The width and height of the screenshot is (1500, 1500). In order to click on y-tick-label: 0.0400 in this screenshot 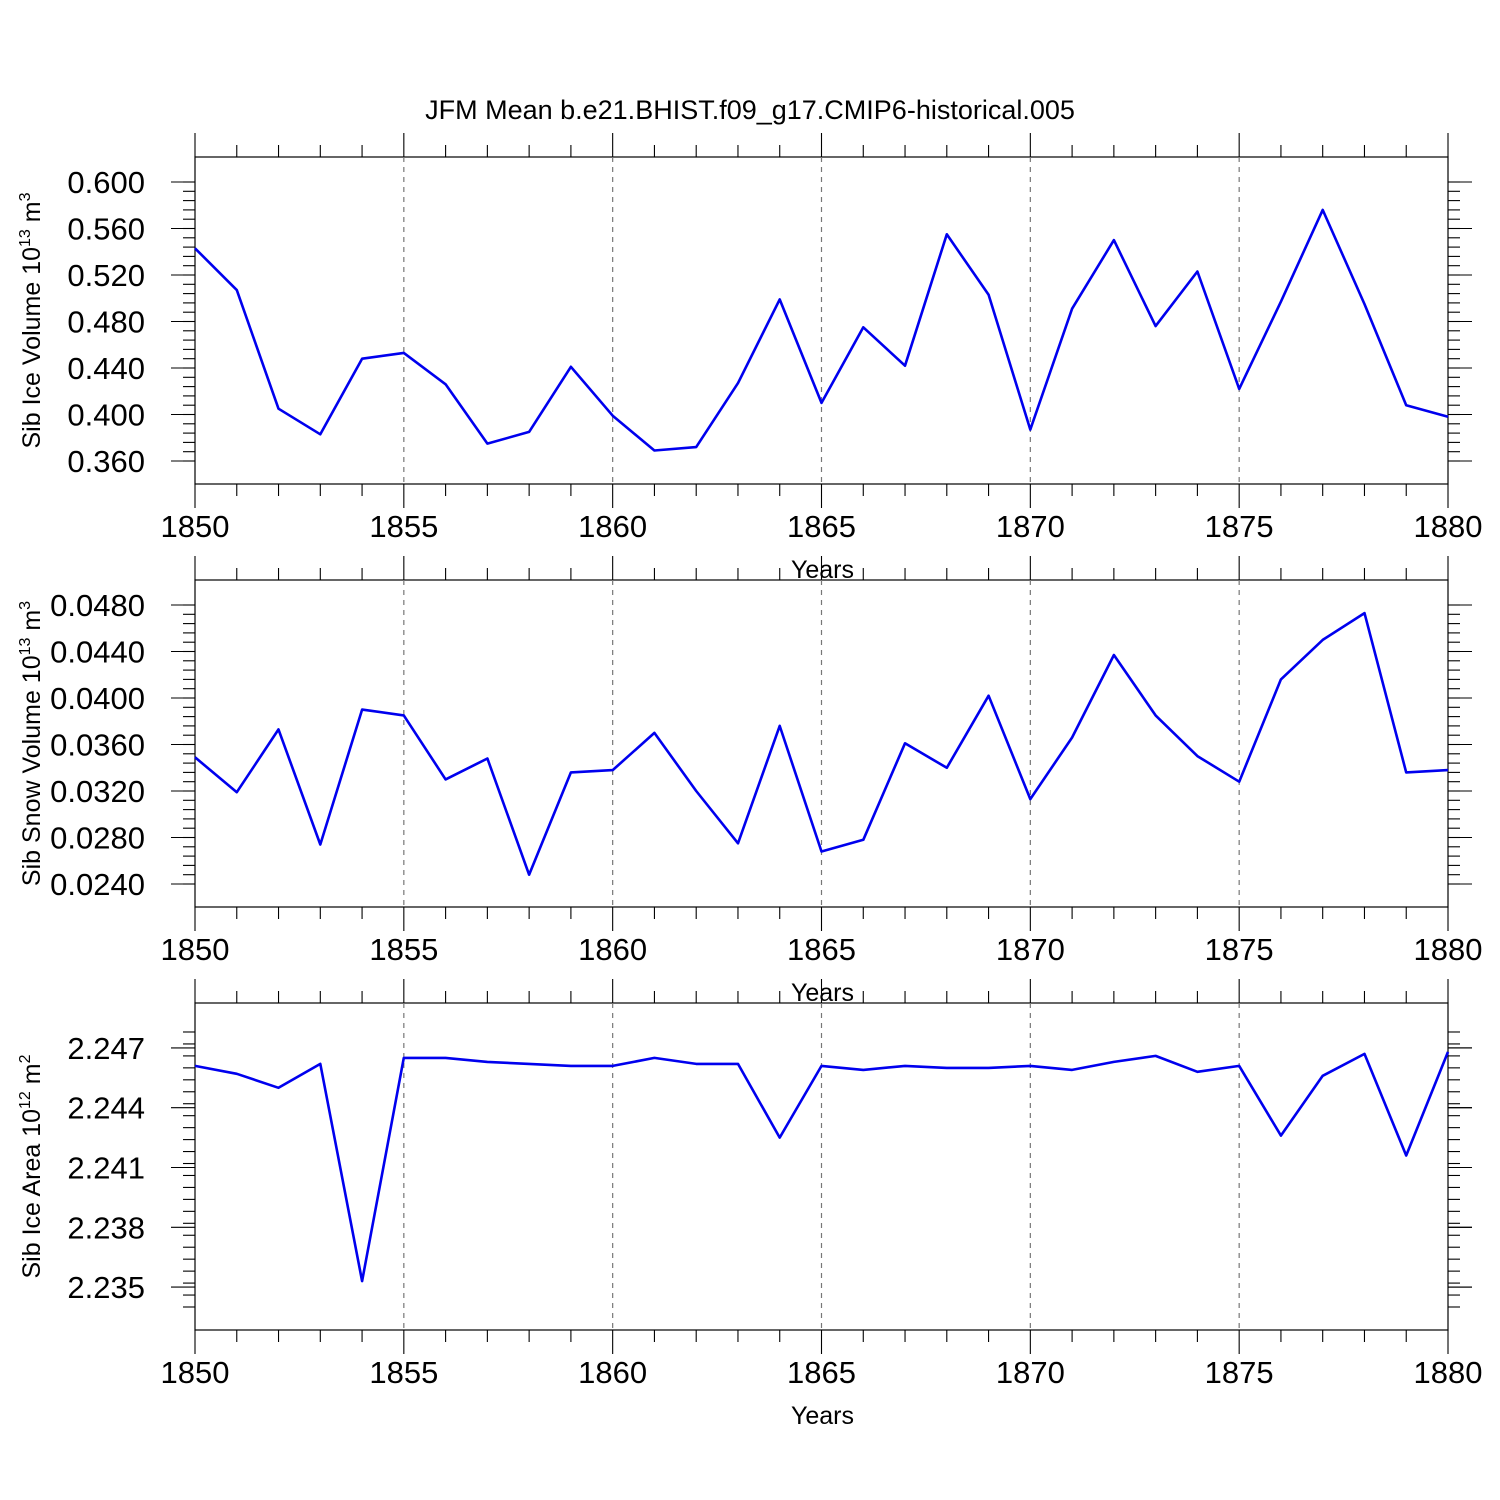, I will do `click(97, 698)`.